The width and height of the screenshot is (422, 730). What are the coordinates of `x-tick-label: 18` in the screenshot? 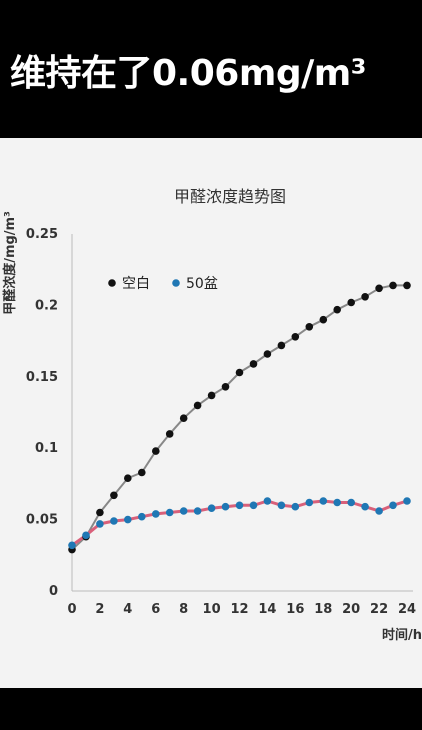 It's located at (323, 609).